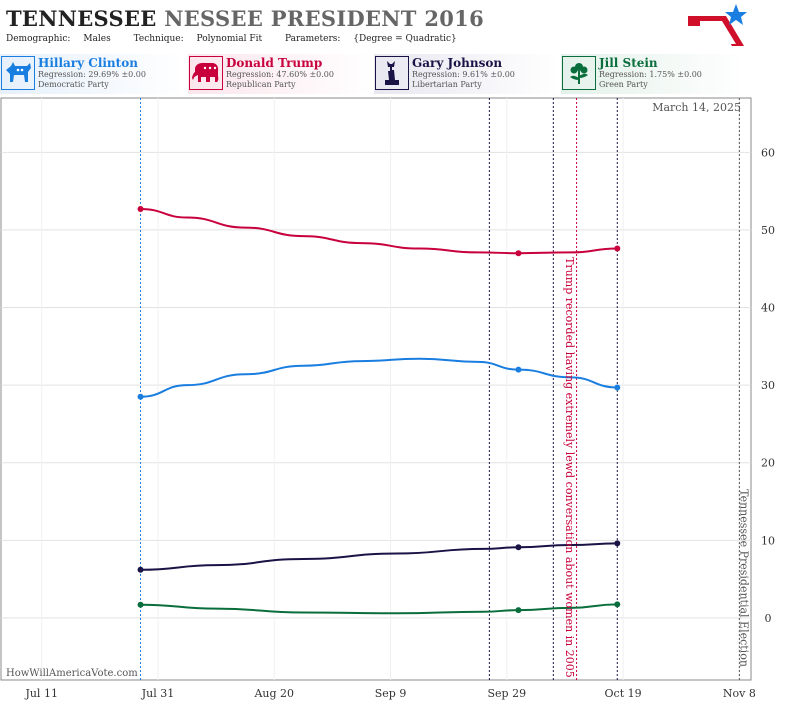  I want to click on parameters-label: Parameters:, so click(312, 39).